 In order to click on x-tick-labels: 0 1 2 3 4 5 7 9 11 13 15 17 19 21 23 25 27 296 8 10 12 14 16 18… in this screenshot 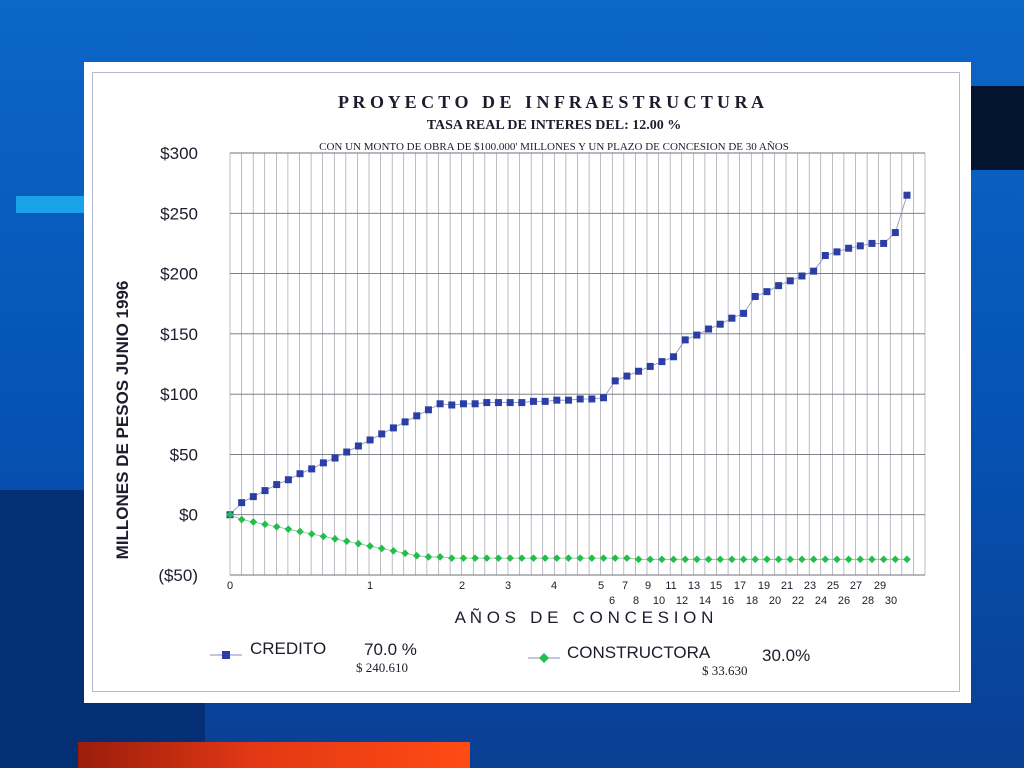, I will do `click(562, 593)`.